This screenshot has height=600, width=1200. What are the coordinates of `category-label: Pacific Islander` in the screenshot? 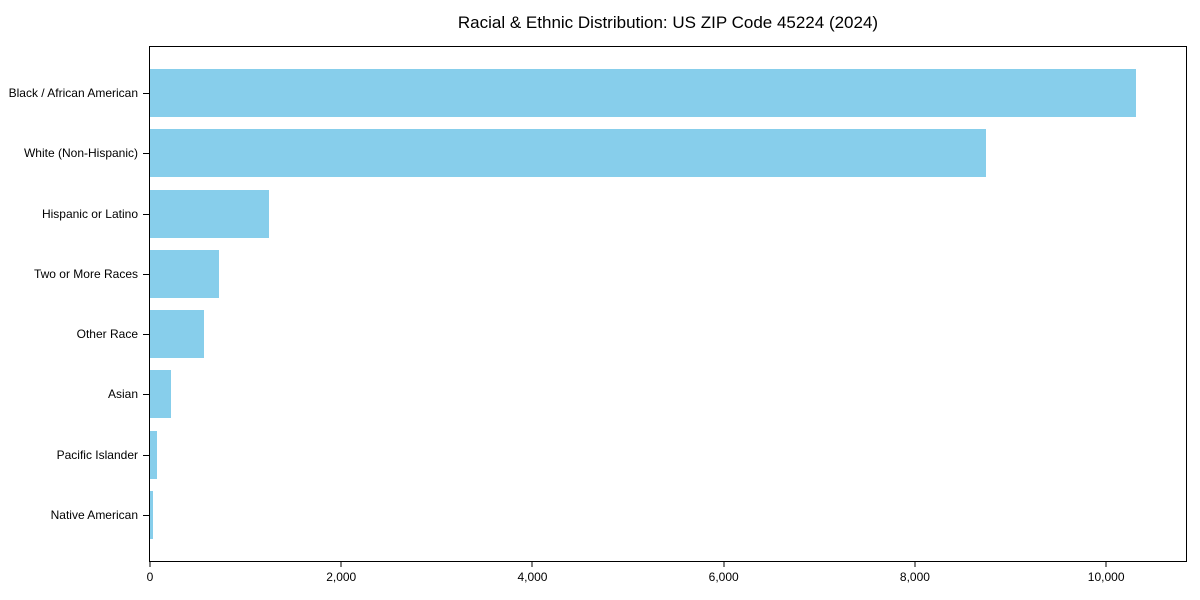 It's located at (97, 454).